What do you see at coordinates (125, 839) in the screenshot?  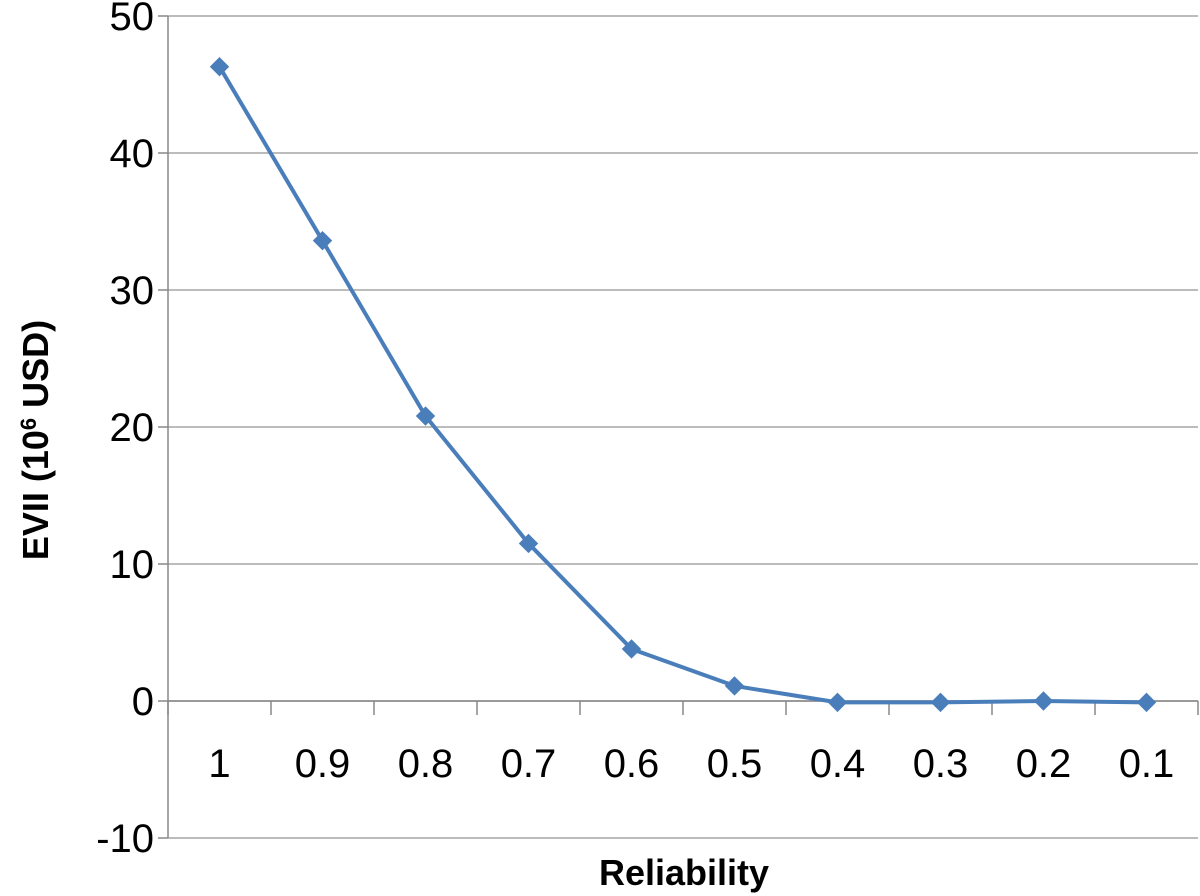 I see `y-tick-label: -10` at bounding box center [125, 839].